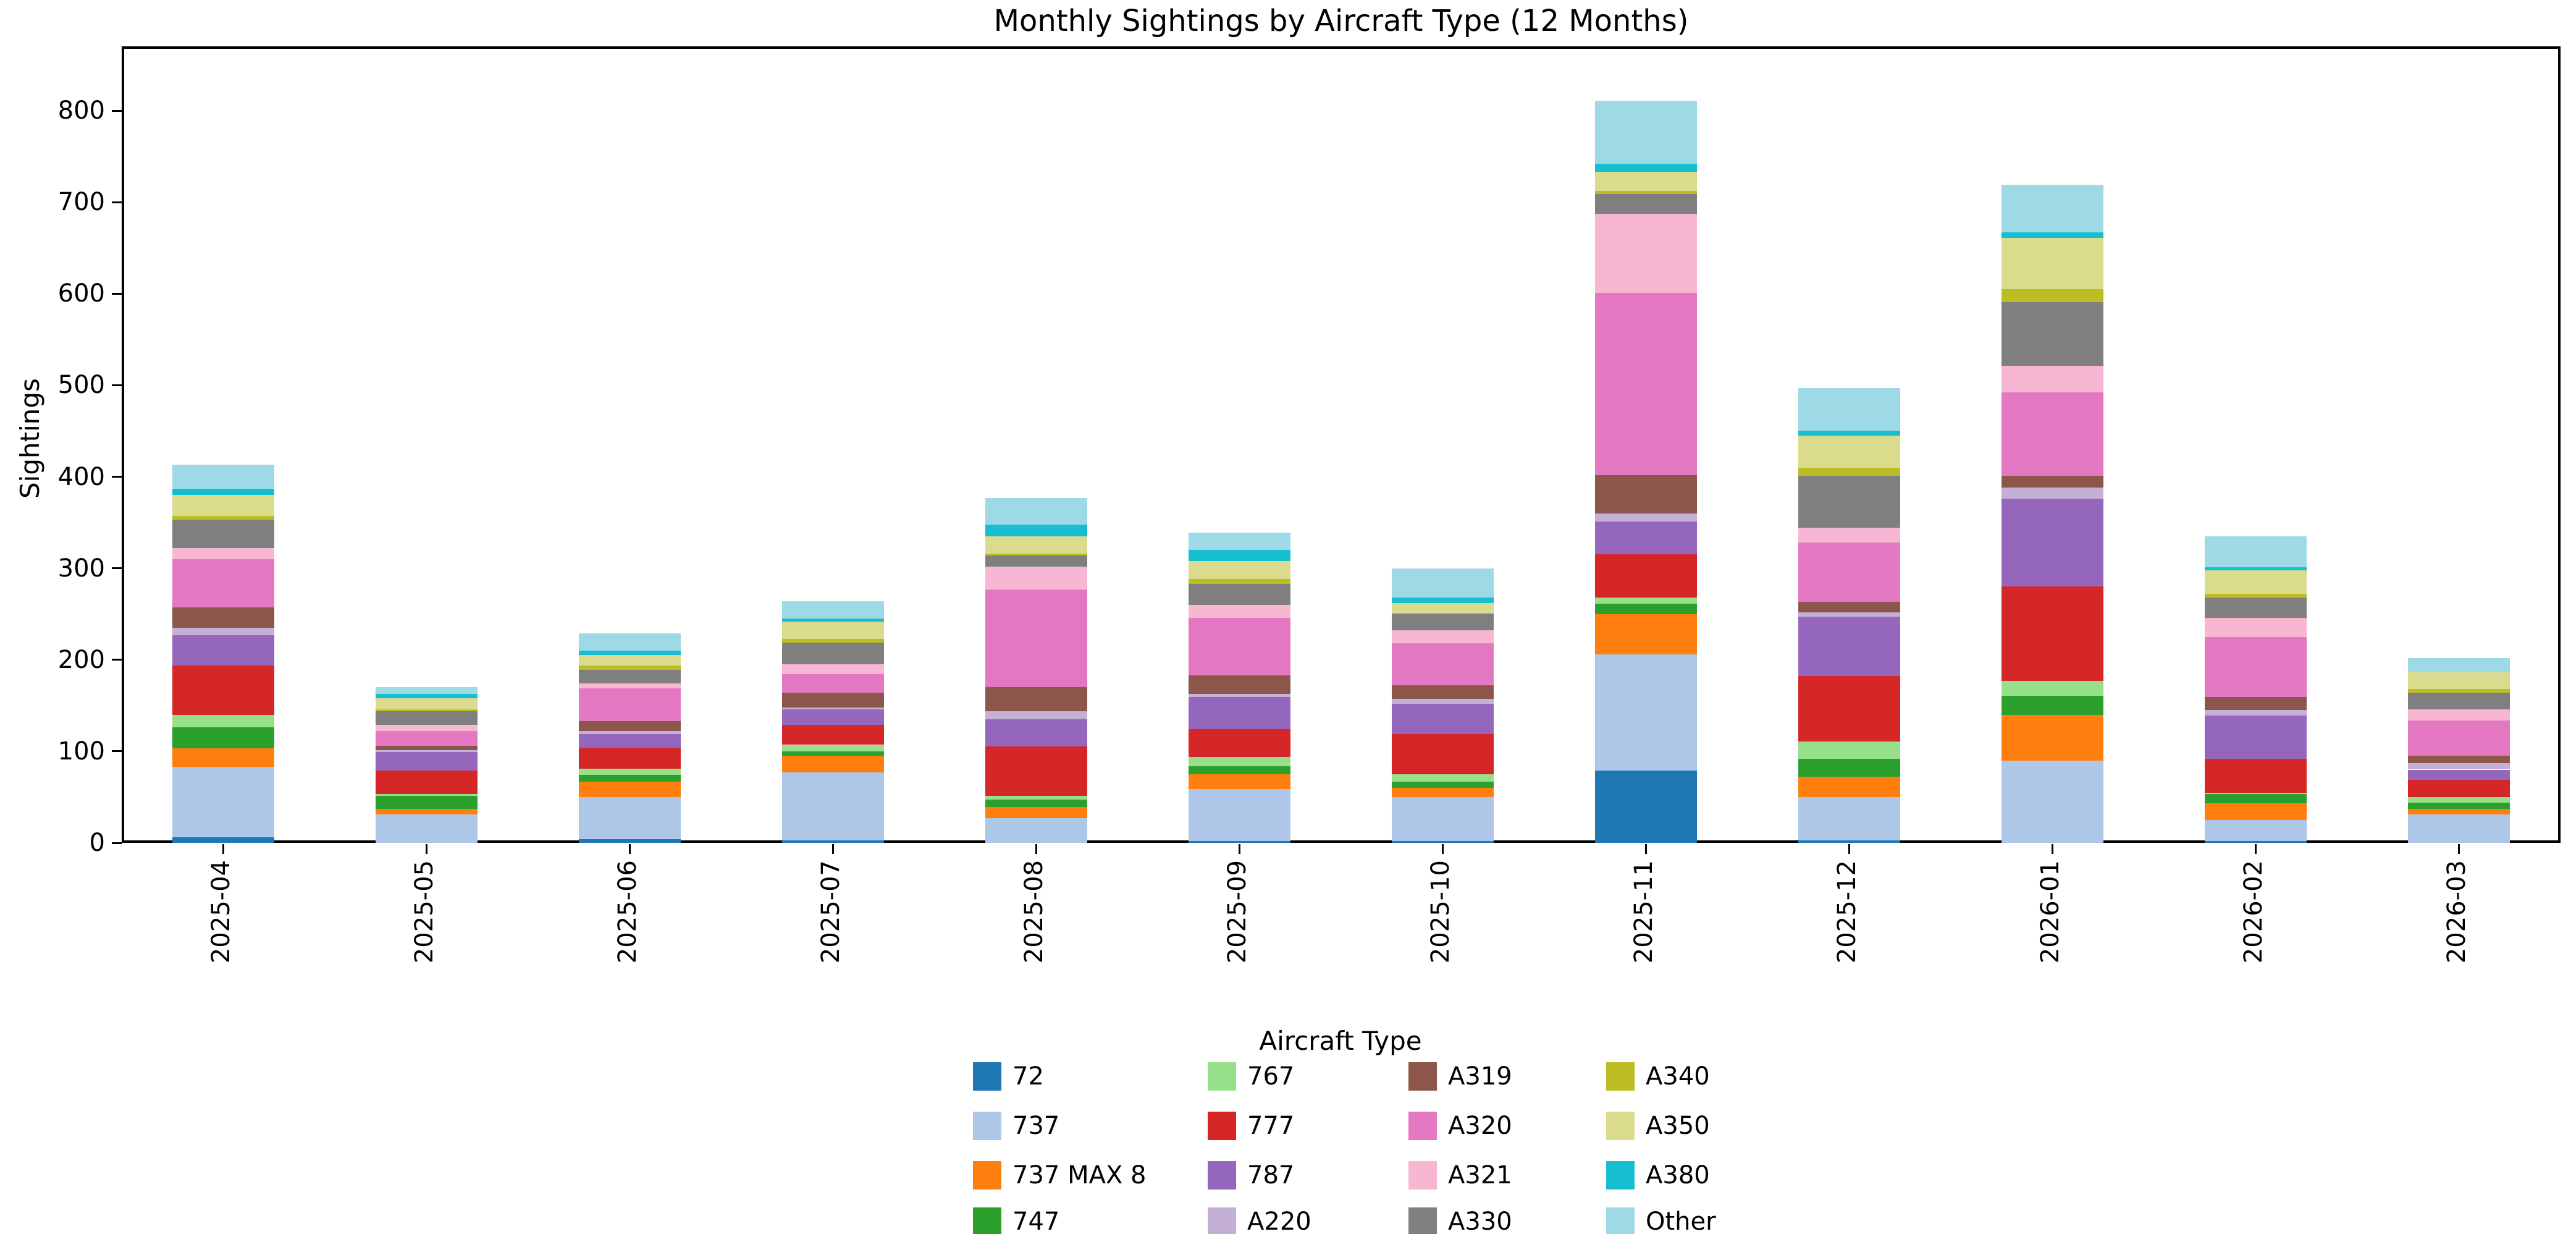 This screenshot has width=2576, height=1234. Describe the element at coordinates (2456, 912) in the screenshot. I see `x-tick-label: 2026-03` at that location.